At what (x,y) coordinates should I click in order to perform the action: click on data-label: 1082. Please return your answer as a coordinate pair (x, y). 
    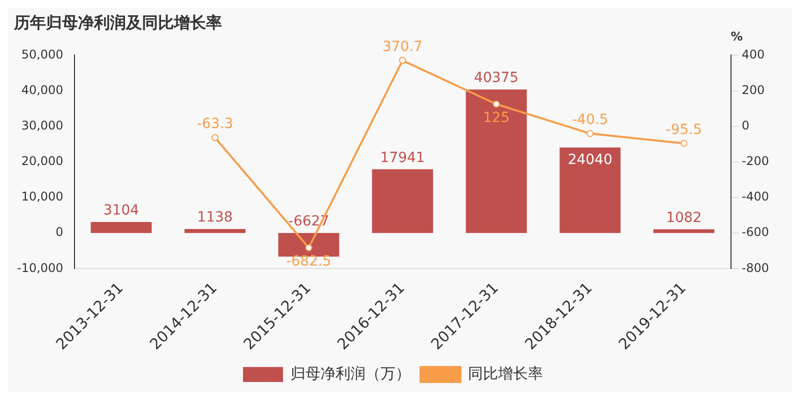
    Looking at the image, I should click on (684, 218).